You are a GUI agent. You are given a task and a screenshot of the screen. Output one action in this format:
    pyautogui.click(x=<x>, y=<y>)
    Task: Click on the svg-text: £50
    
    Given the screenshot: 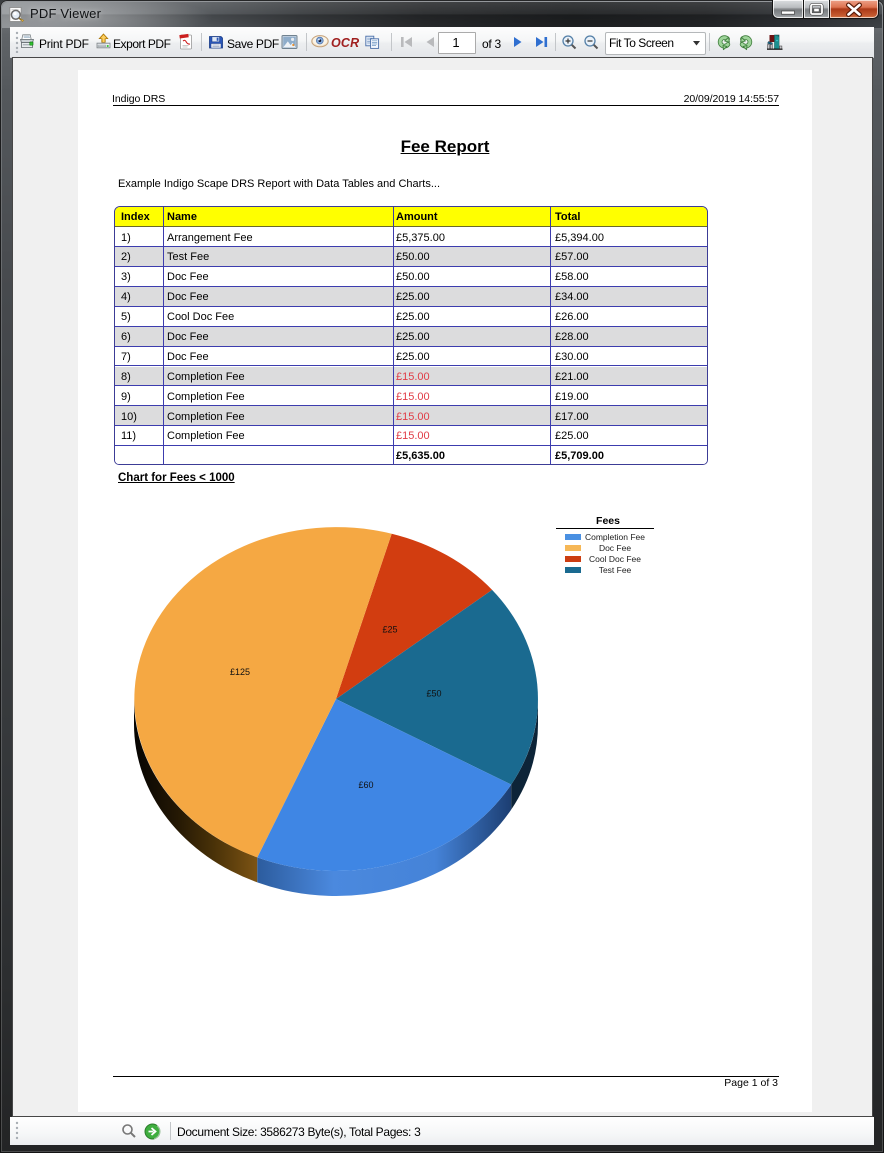 What is the action you would take?
    pyautogui.click(x=433, y=694)
    